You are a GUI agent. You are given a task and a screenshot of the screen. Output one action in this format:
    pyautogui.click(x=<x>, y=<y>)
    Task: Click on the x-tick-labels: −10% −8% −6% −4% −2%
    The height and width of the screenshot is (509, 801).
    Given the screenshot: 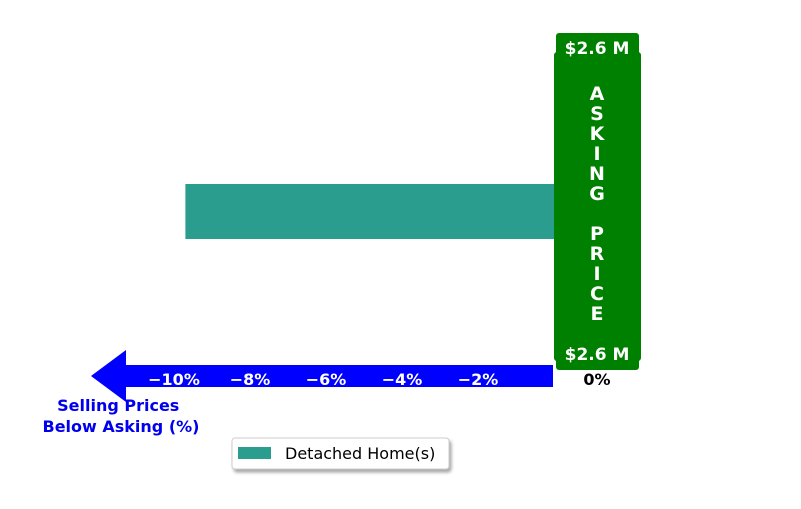 What is the action you would take?
    pyautogui.click(x=323, y=379)
    